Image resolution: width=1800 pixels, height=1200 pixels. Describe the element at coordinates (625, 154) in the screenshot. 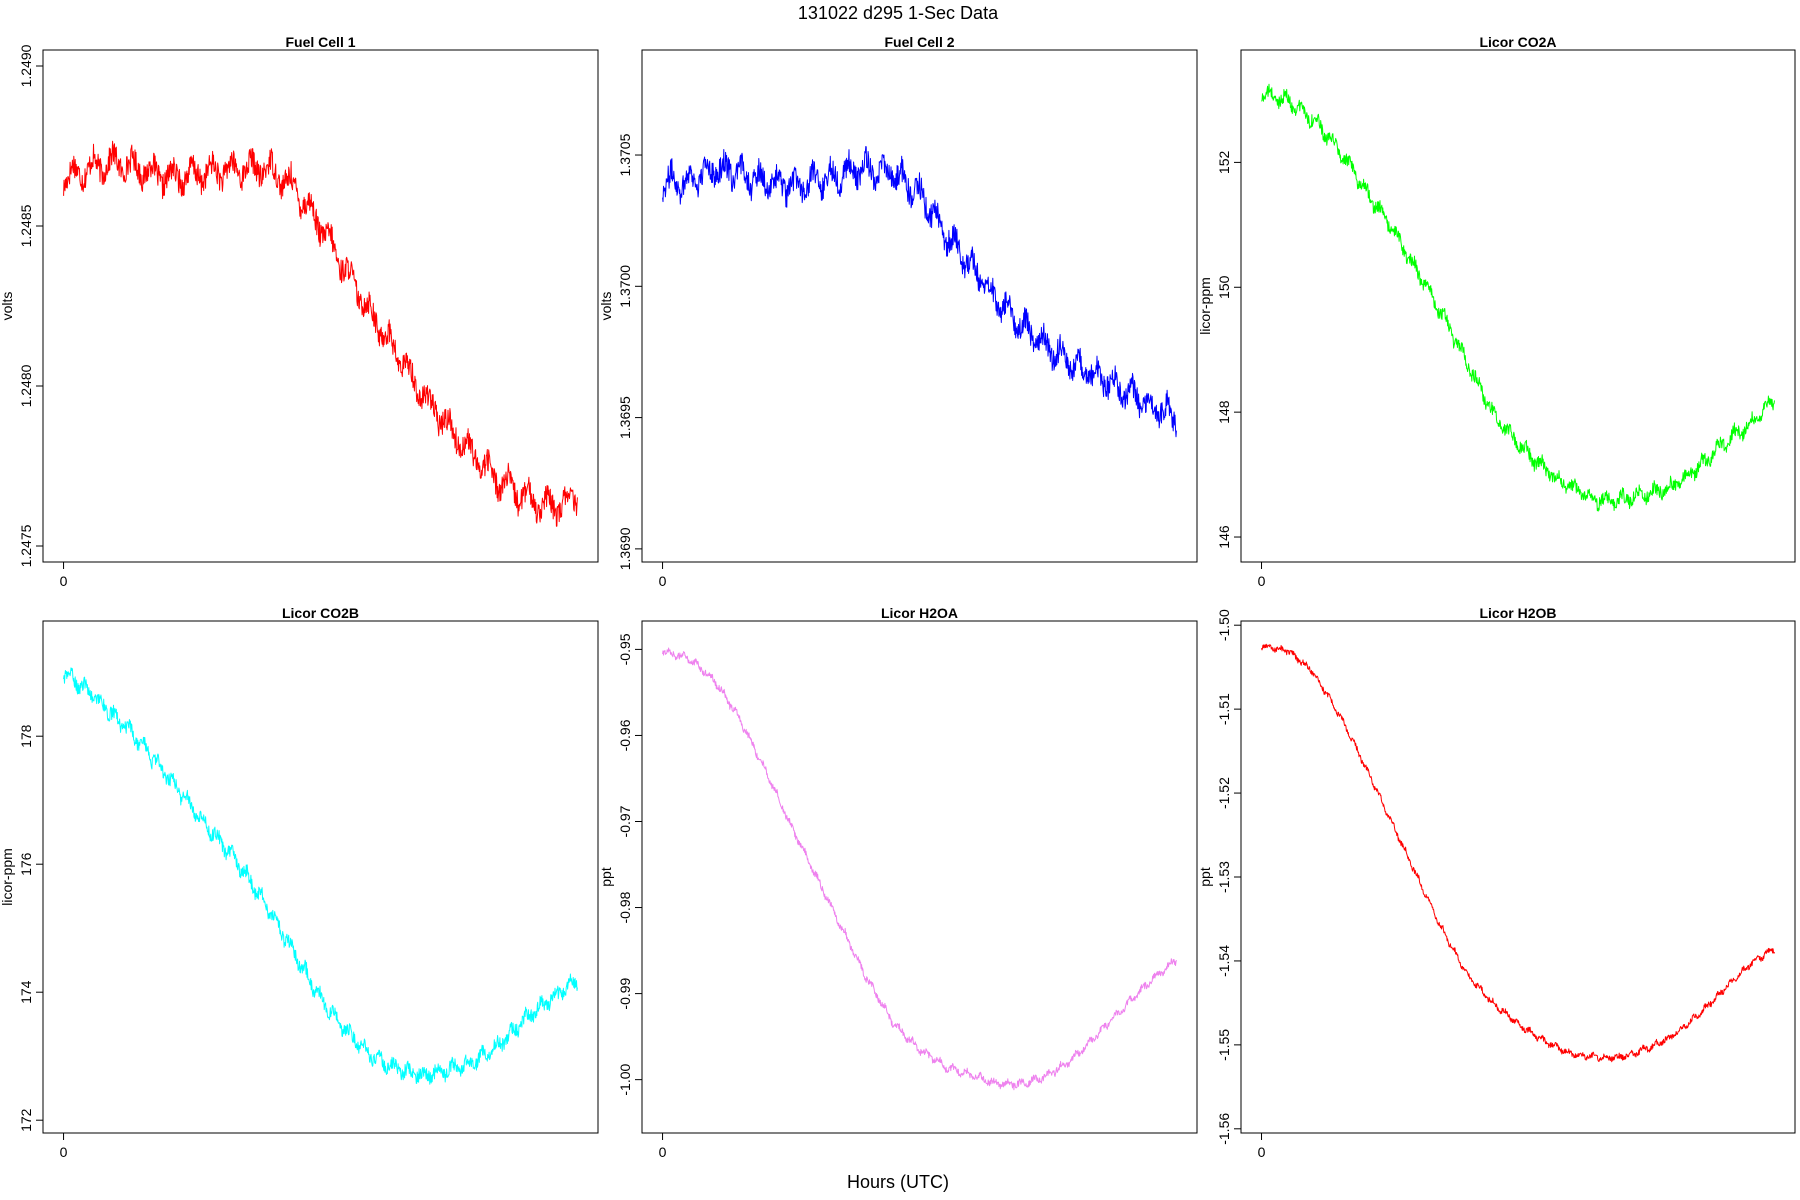

I see `y-tick-label: 1.3705` at that location.